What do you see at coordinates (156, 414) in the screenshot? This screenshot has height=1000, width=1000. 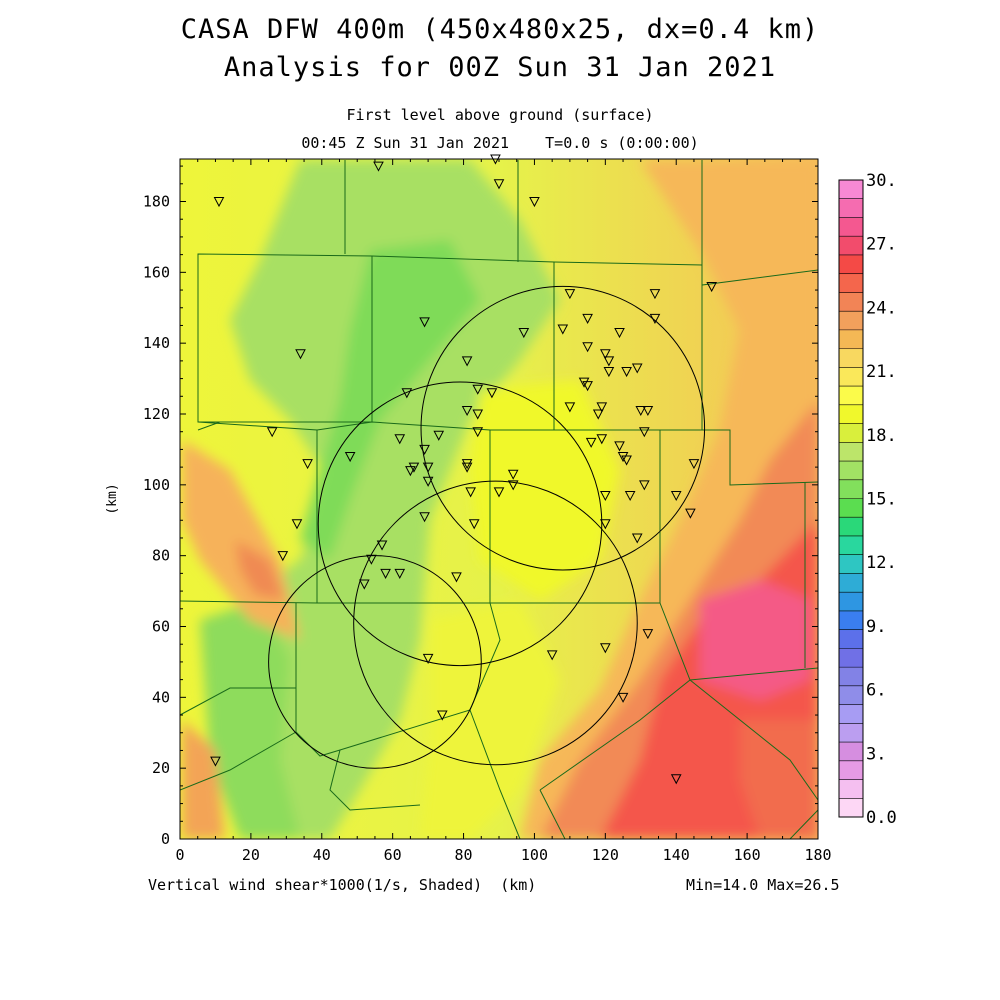 I see `y-tick-label: 120` at bounding box center [156, 414].